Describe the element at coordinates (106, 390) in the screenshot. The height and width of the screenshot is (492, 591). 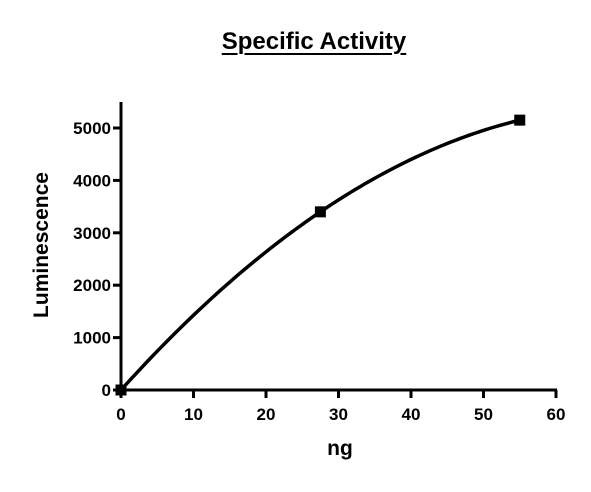
I see `y-tick-label: 0` at that location.